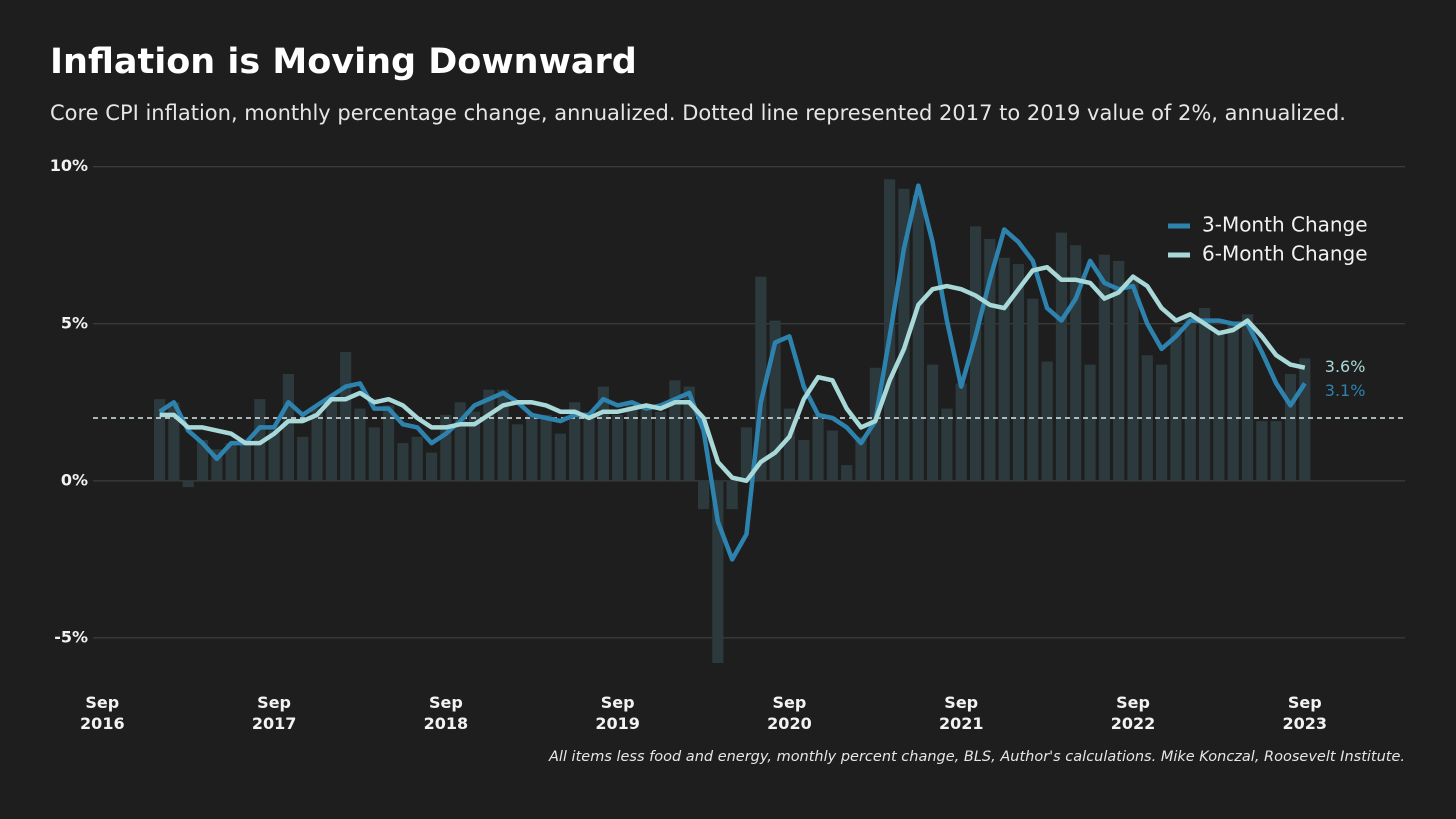  Describe the element at coordinates (961, 713) in the screenshot. I see `x-tick-label: Sep 2021` at that location.